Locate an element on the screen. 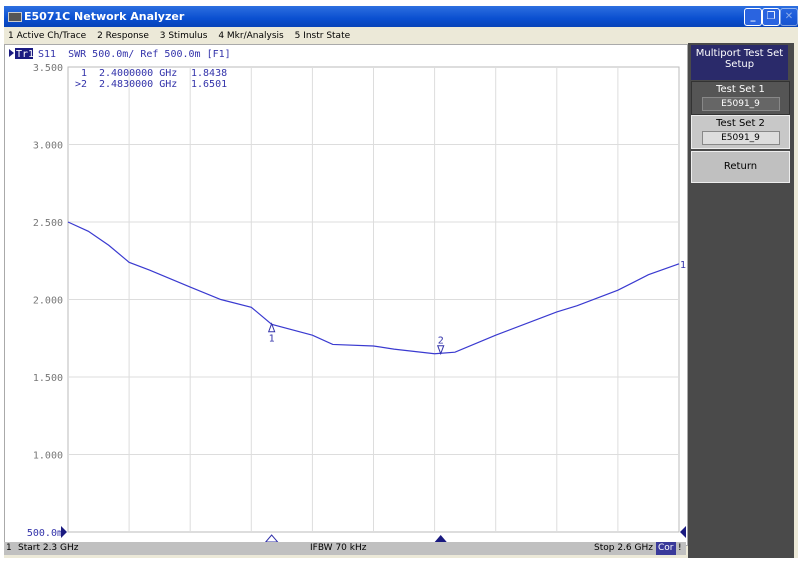 This screenshot has height=567, width=800. y-tick-label: 500.0m is located at coordinates (45, 533).